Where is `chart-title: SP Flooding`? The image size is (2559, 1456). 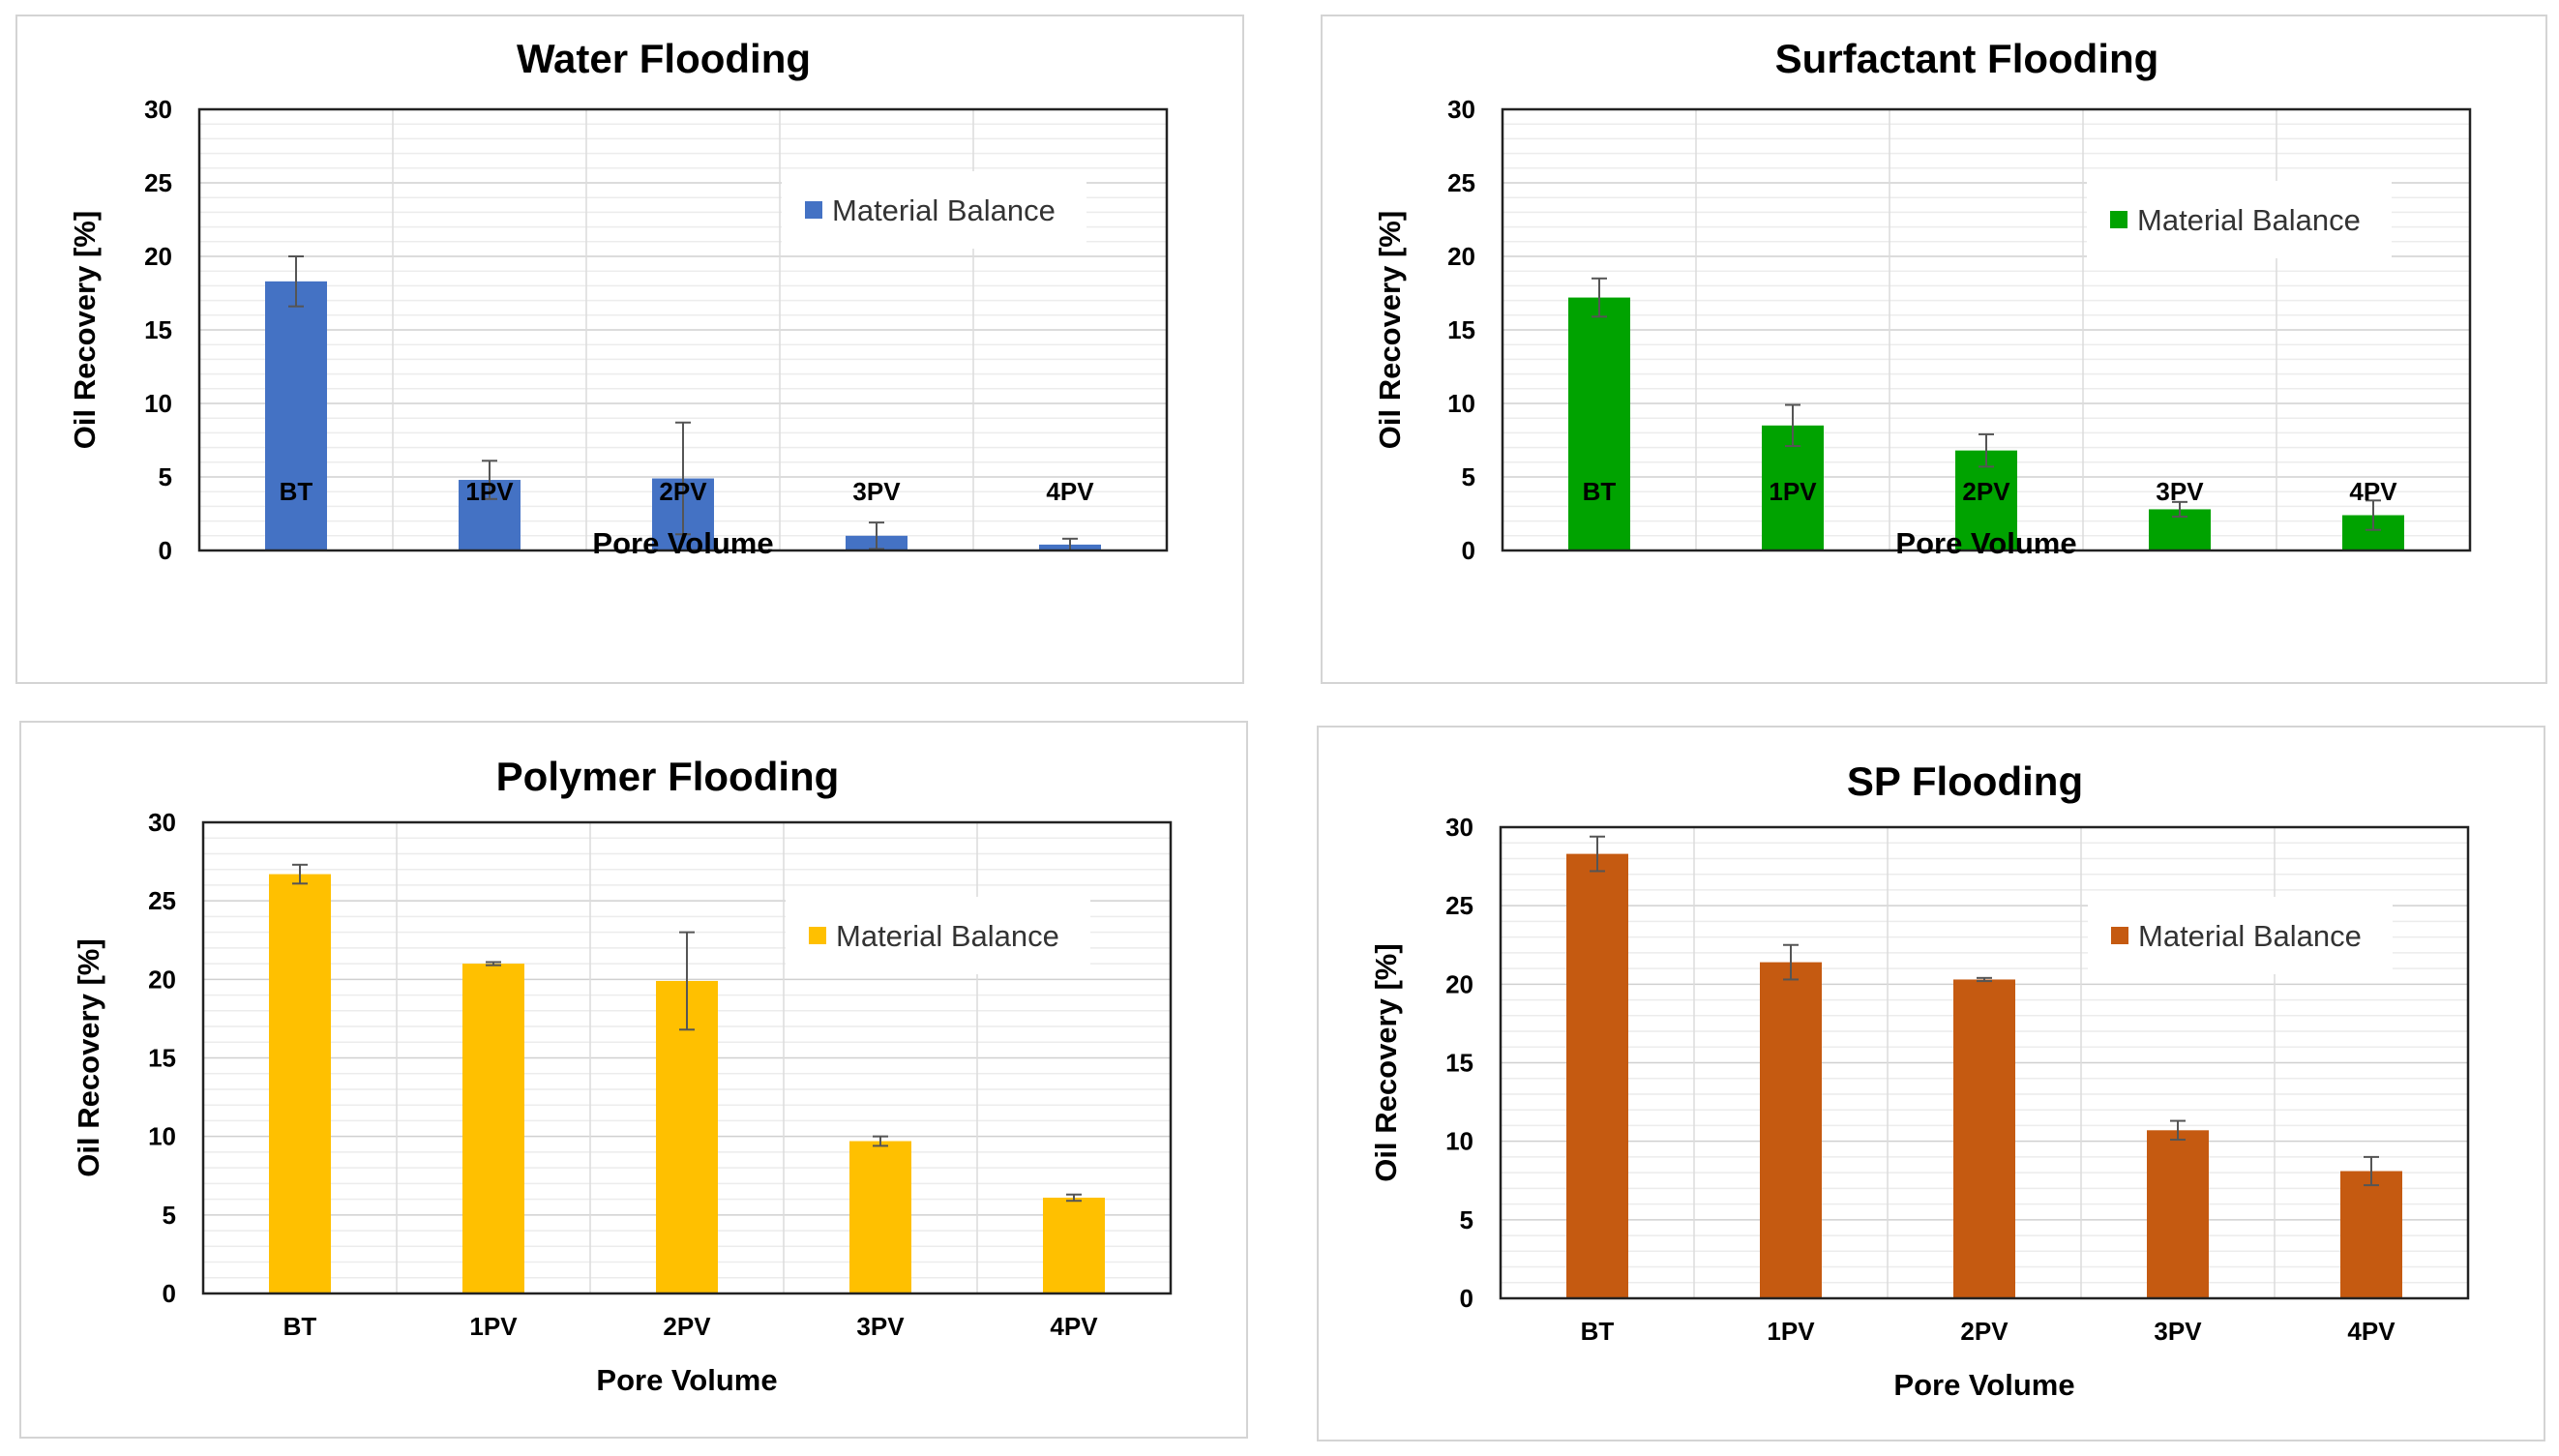 chart-title: SP Flooding is located at coordinates (1965, 781).